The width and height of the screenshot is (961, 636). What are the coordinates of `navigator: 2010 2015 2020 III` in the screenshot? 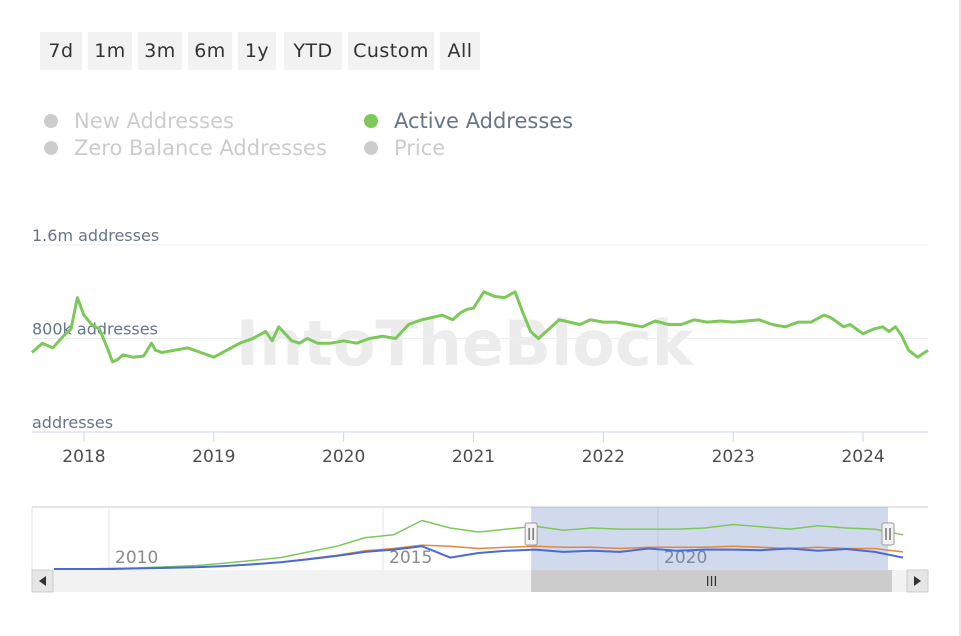 It's located at (480, 549).